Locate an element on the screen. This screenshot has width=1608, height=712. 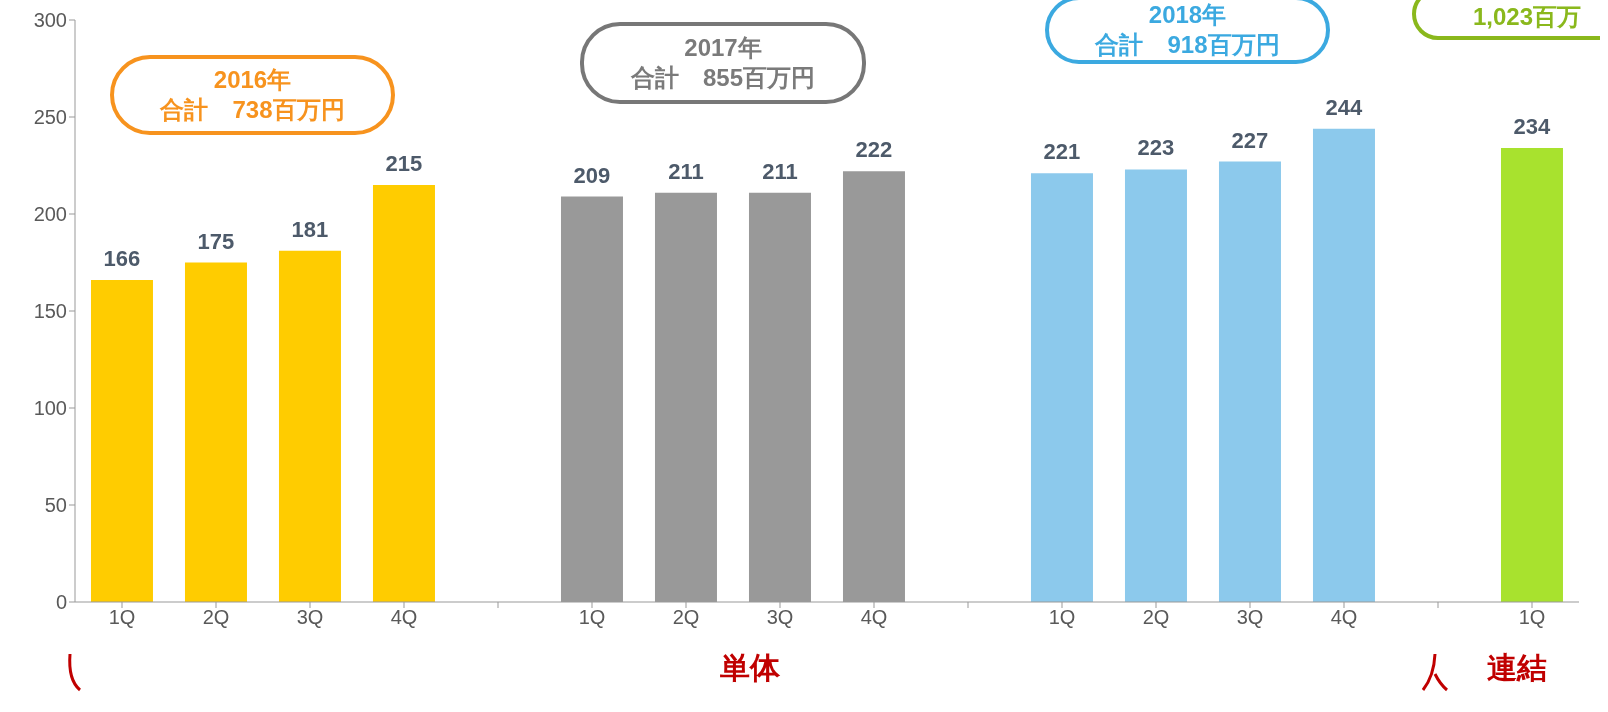
annotation: 合計 855百万円 is located at coordinates (723, 78).